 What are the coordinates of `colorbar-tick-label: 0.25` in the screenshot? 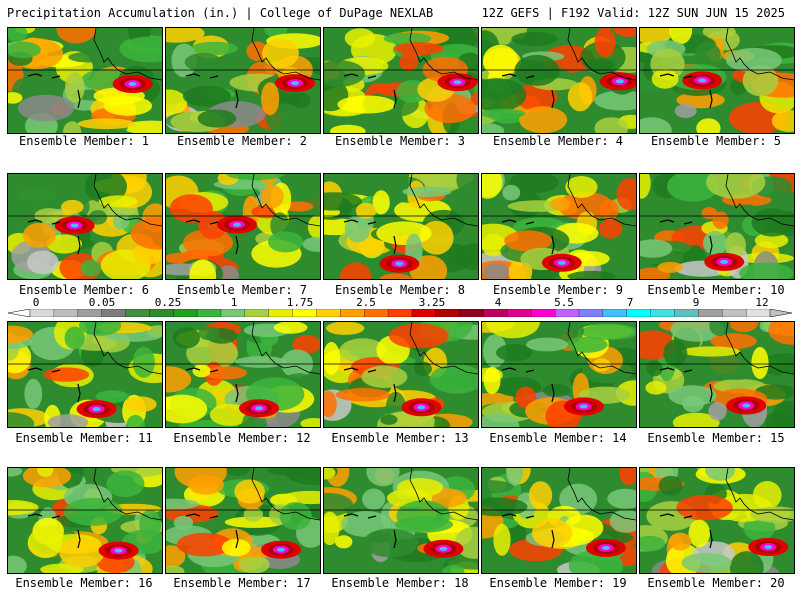 It's located at (168, 302).